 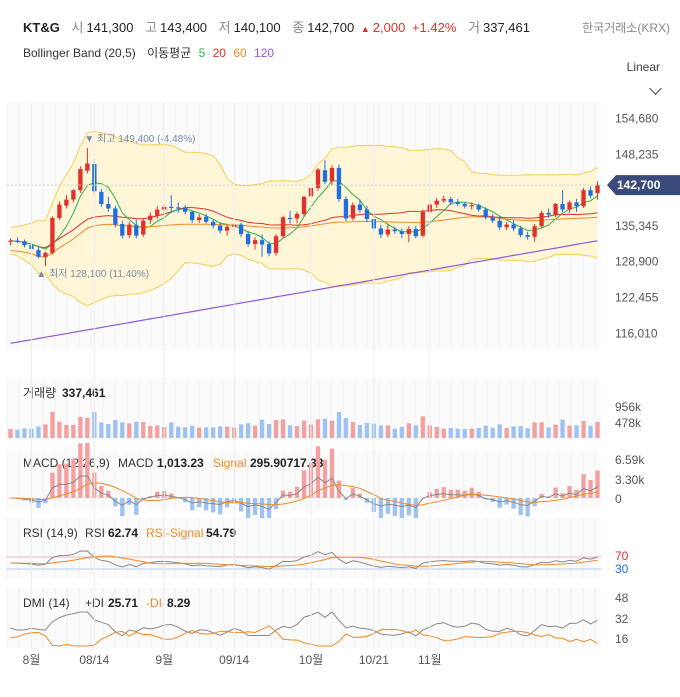 What do you see at coordinates (169, 53) in the screenshot?
I see `ma-label: 이동평균` at bounding box center [169, 53].